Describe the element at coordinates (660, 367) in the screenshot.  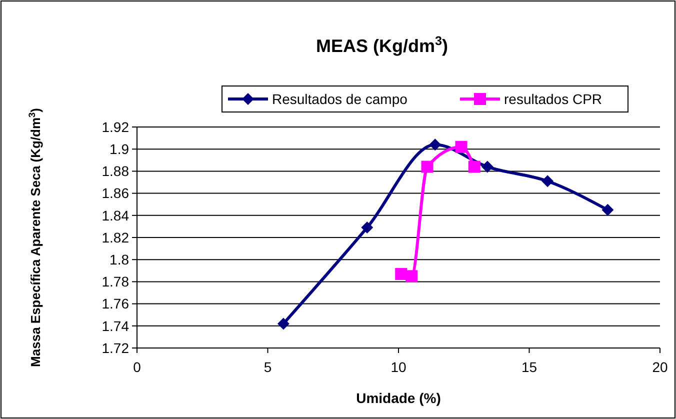
I see `x-tick-label: 20` at that location.